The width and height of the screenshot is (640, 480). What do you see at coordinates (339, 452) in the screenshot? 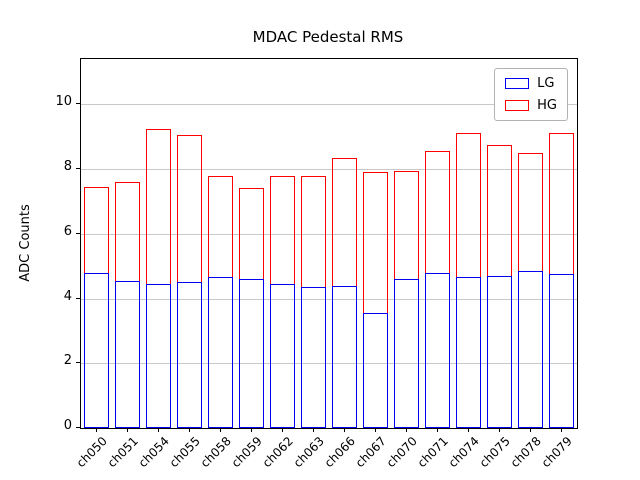
I see `x-tick-label: ch066` at bounding box center [339, 452].